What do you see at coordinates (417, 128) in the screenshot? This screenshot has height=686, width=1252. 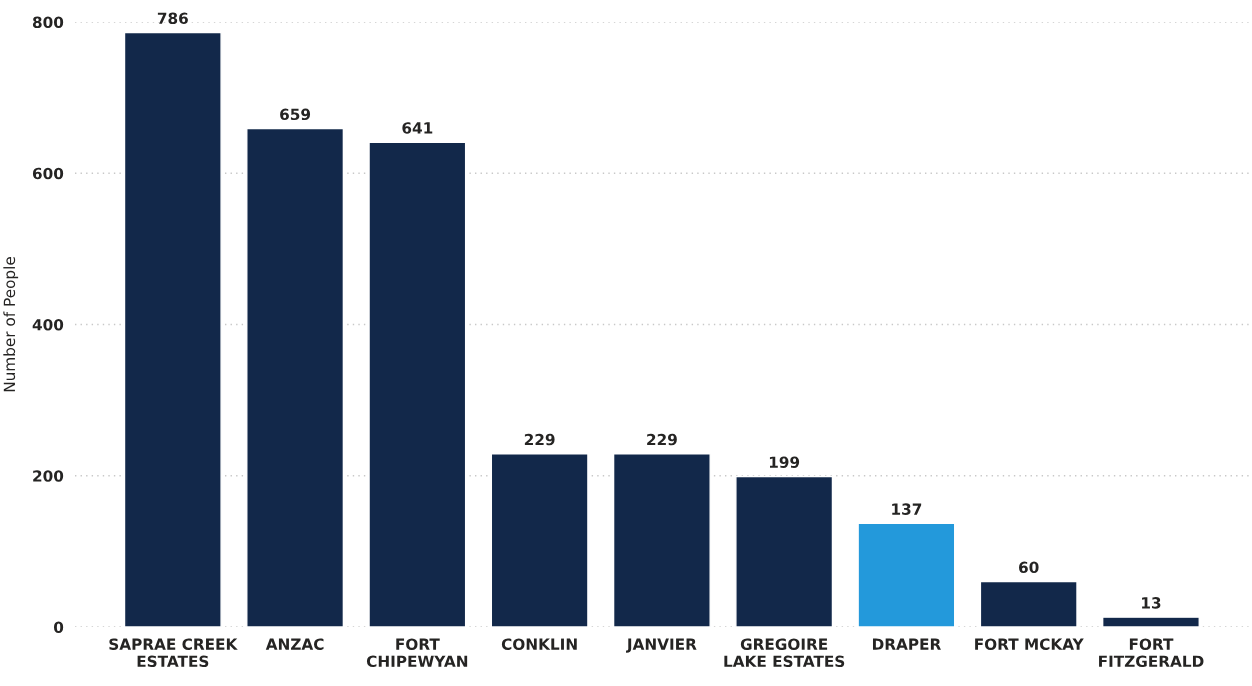 I see `data-label: 641` at bounding box center [417, 128].